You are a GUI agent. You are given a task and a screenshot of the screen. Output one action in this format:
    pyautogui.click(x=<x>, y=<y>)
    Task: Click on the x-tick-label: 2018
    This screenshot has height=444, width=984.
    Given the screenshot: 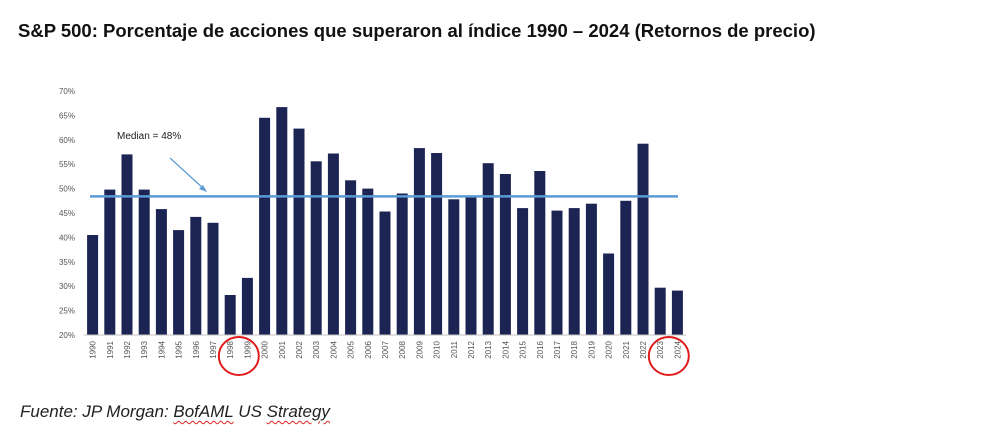 What is the action you would take?
    pyautogui.click(x=574, y=349)
    